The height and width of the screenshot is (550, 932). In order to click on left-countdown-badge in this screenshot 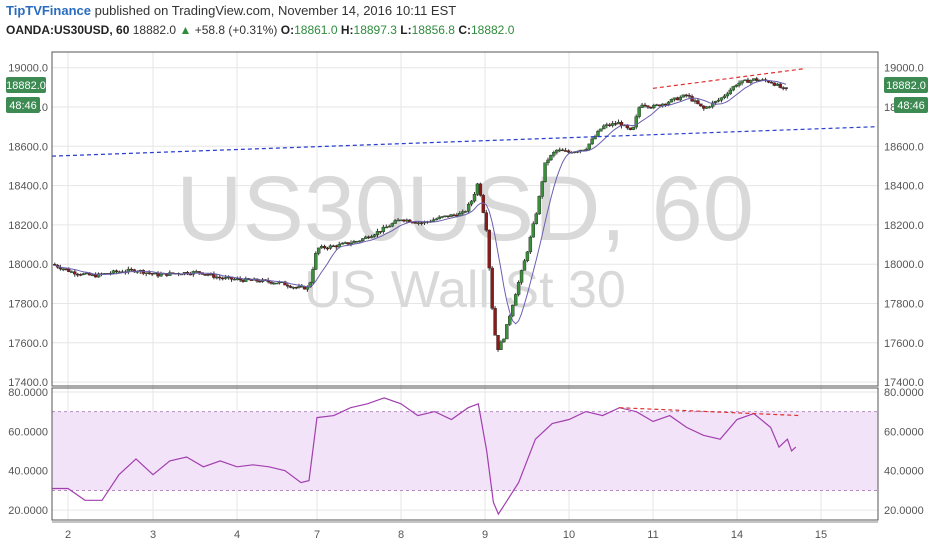, I will do `click(23, 105)`.